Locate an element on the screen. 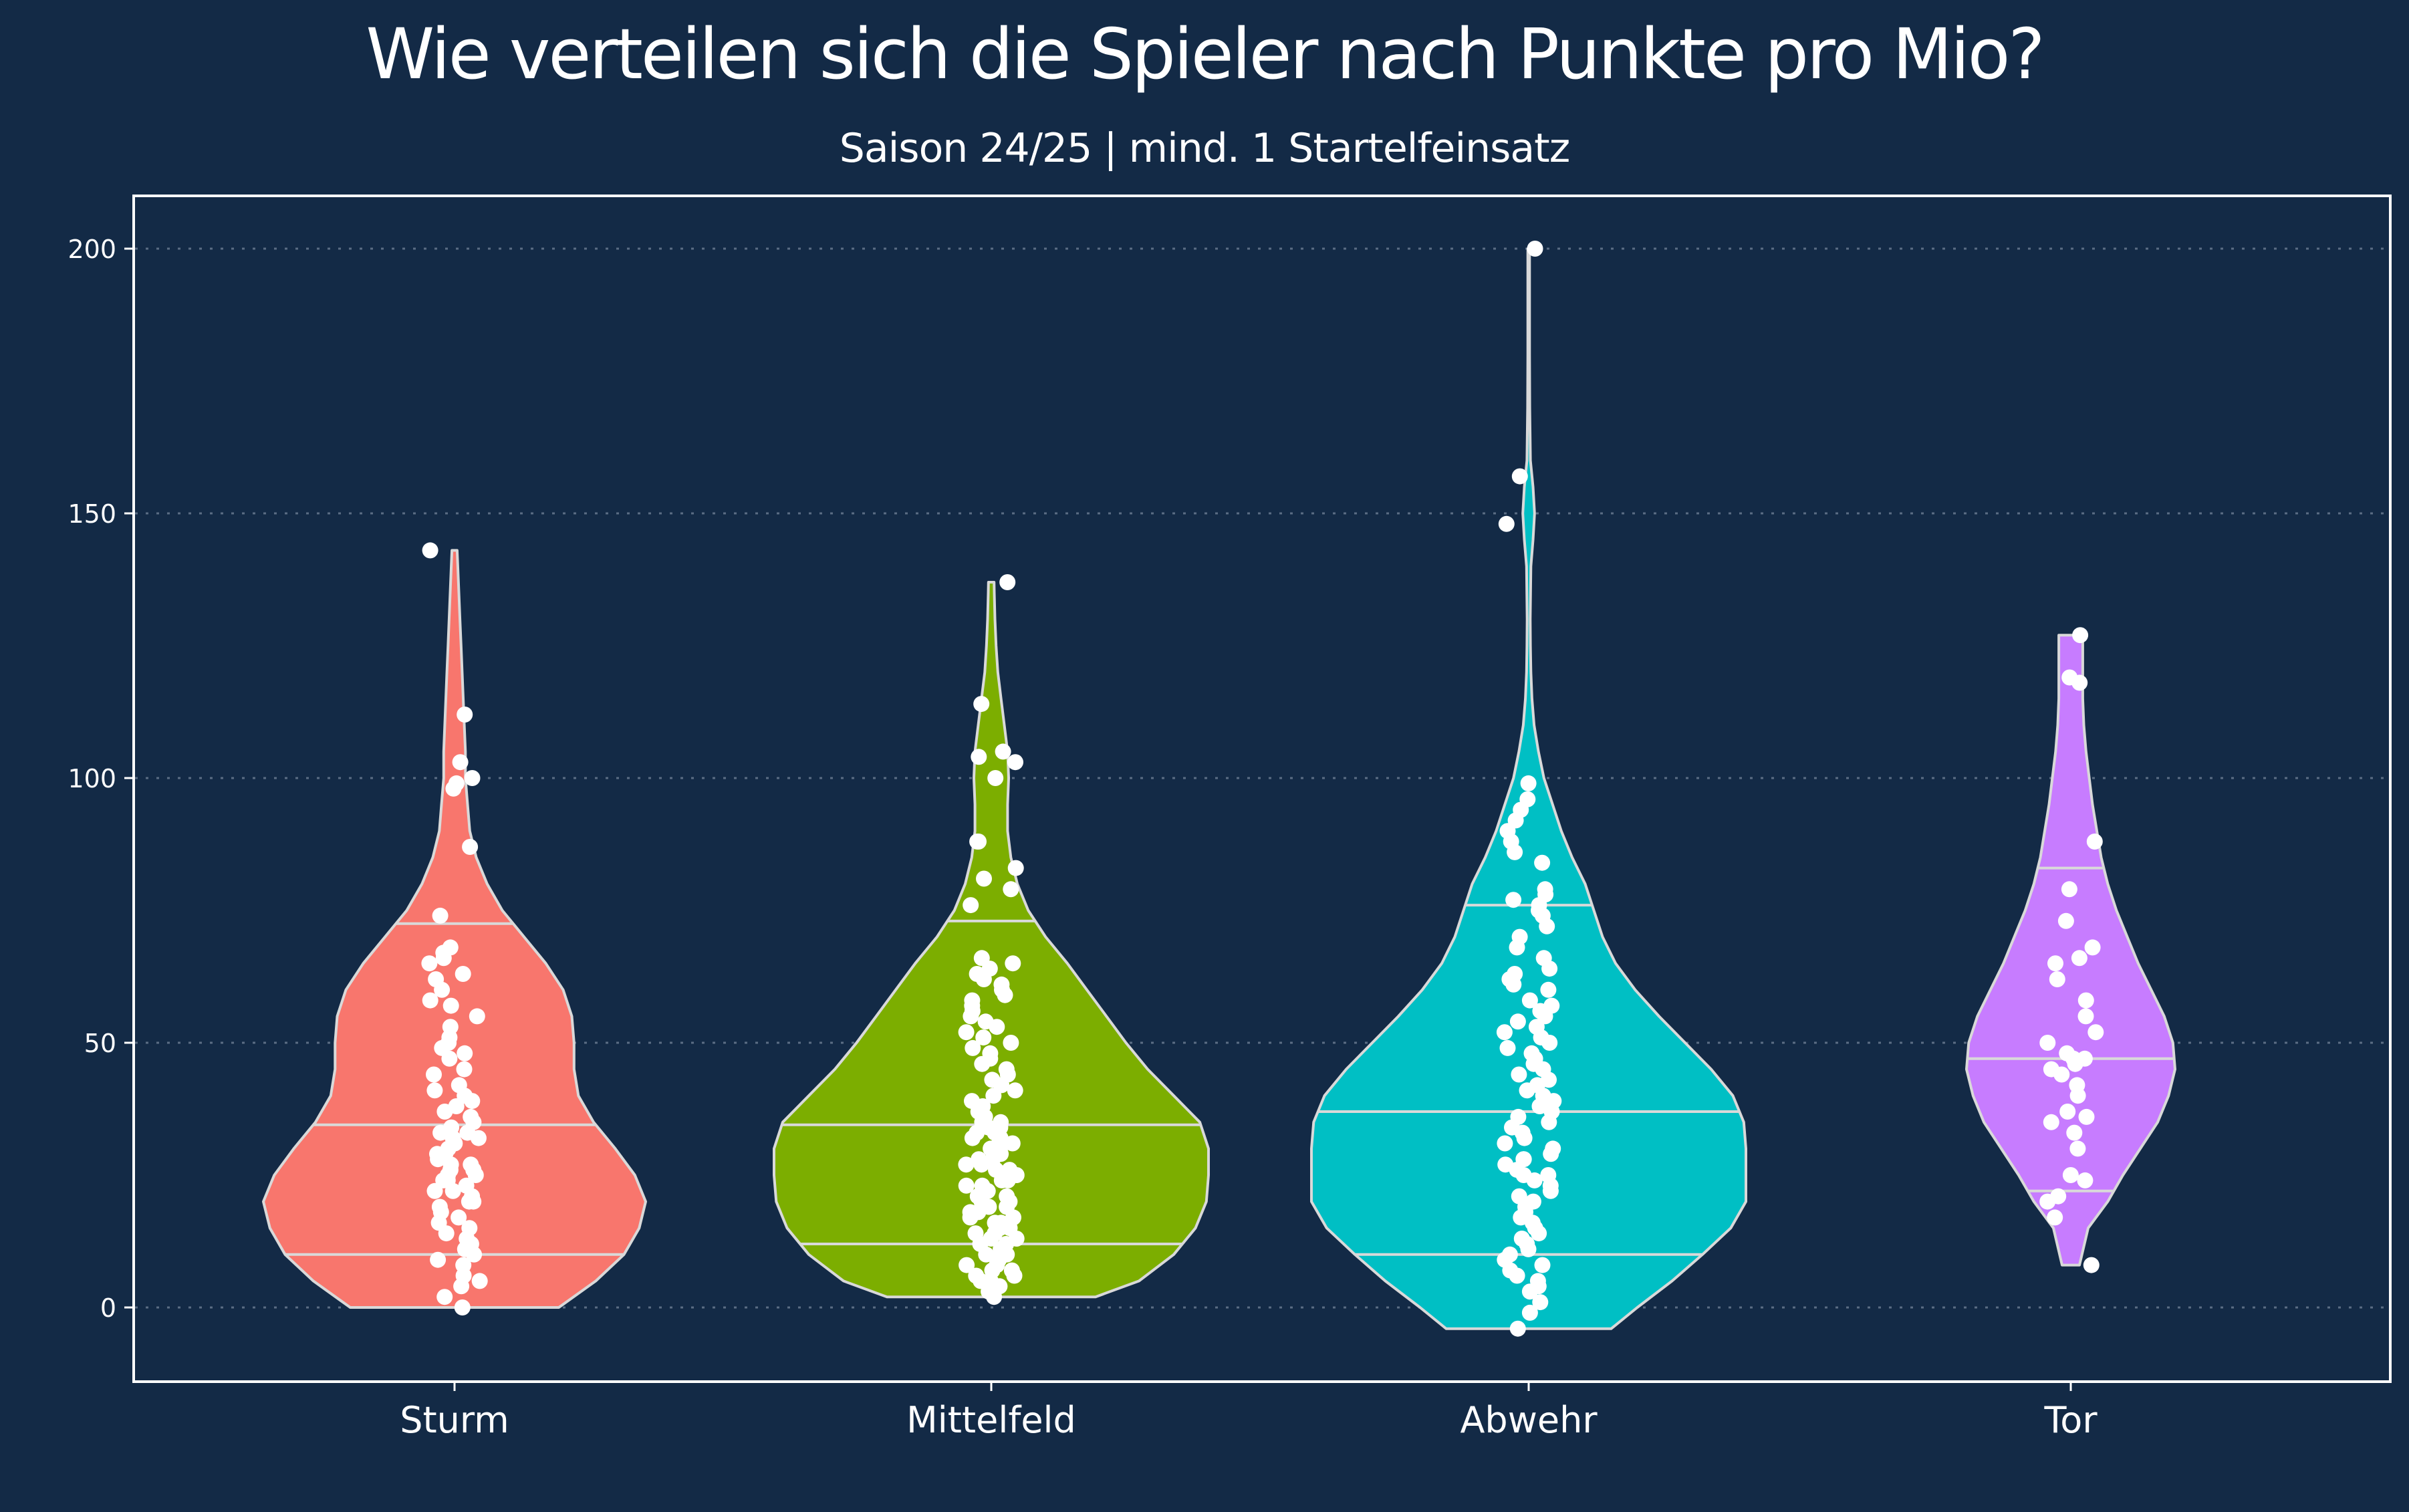 The height and width of the screenshot is (1512, 2409). x-tick-label-sturm: Sturm is located at coordinates (454, 1420).